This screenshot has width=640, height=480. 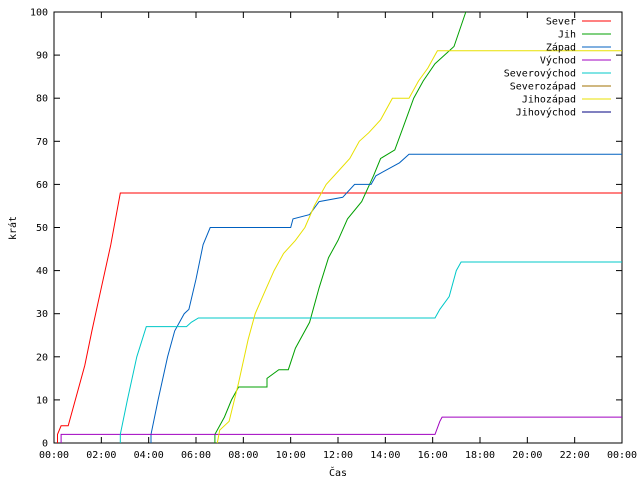 What do you see at coordinates (42, 271) in the screenshot?
I see `y-tick-label: 40` at bounding box center [42, 271].